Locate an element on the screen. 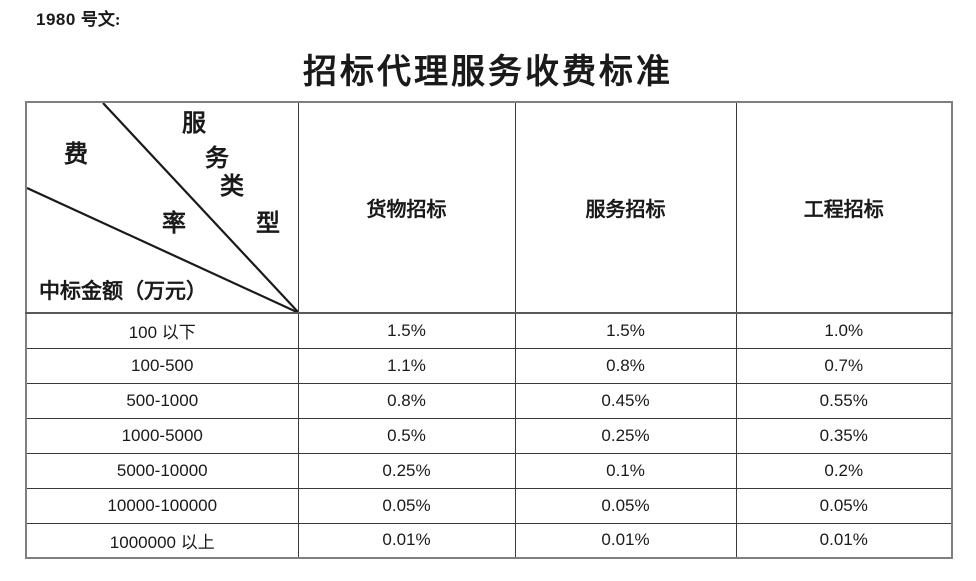 This screenshot has width=976, height=581. column-header-services: 服务招标 is located at coordinates (625, 207).